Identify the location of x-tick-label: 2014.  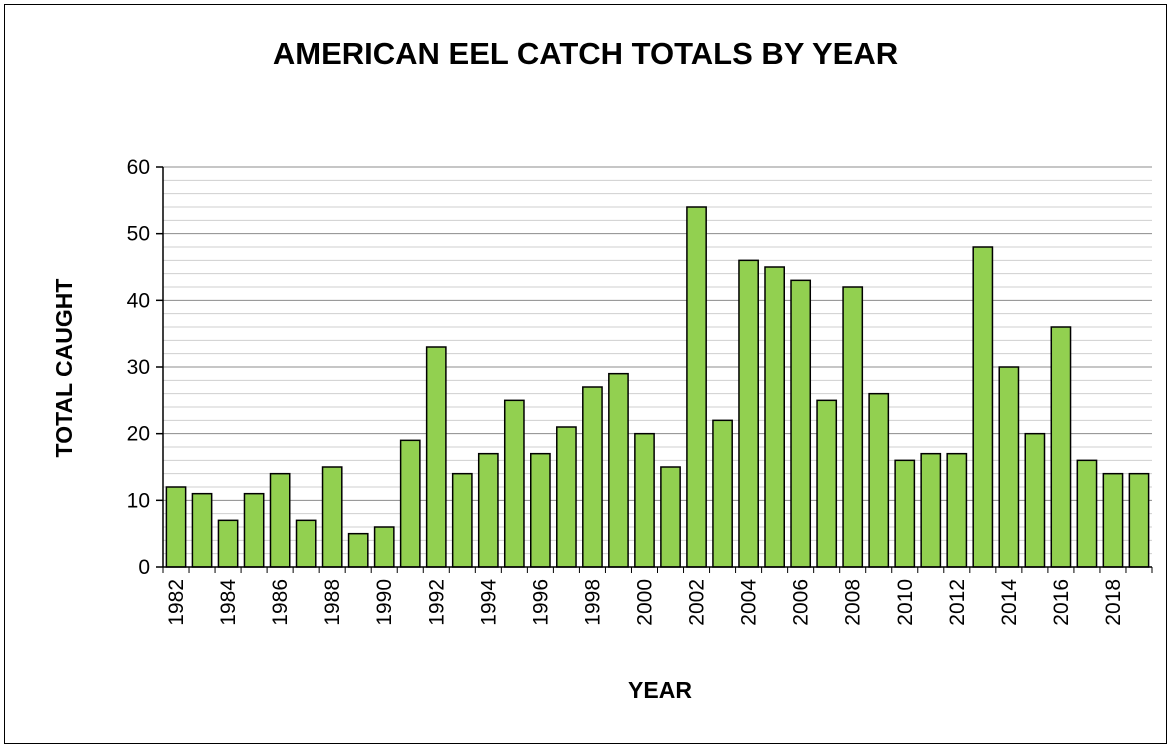
(1009, 602).